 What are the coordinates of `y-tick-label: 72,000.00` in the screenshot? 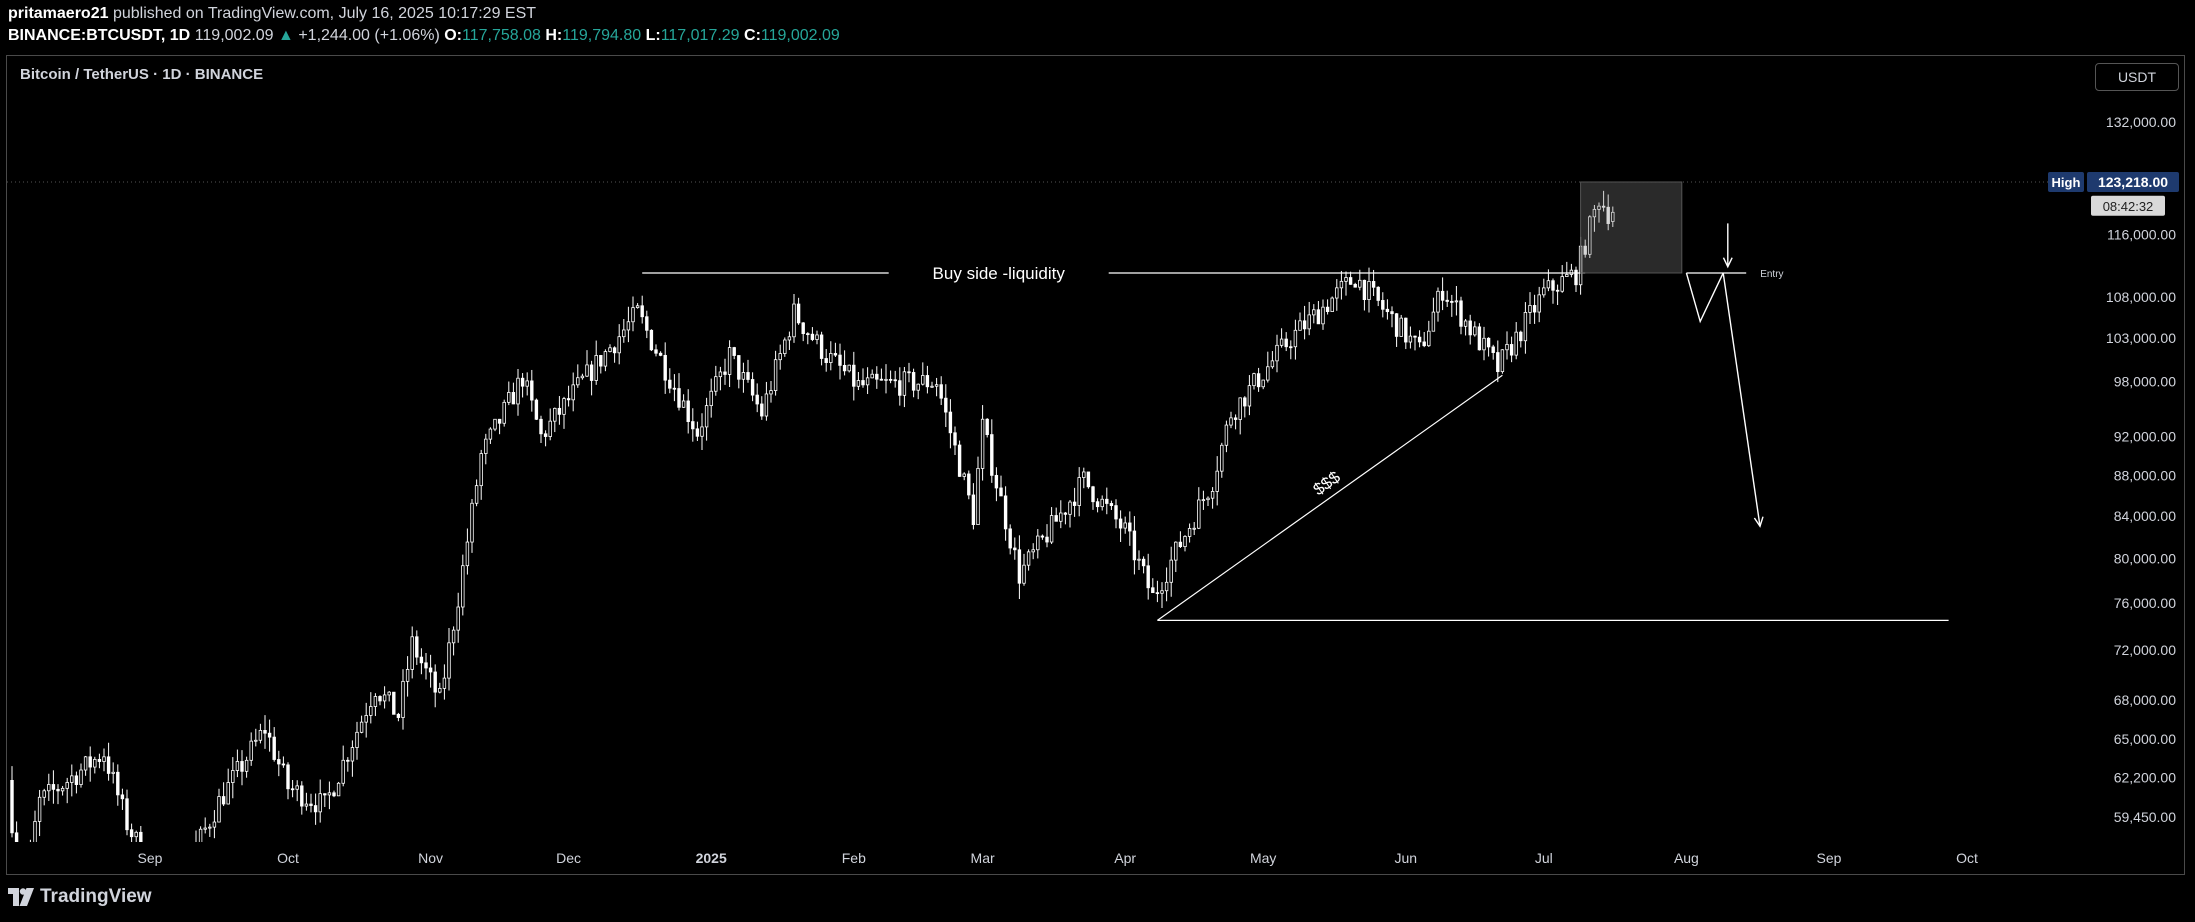 It's located at (2145, 650).